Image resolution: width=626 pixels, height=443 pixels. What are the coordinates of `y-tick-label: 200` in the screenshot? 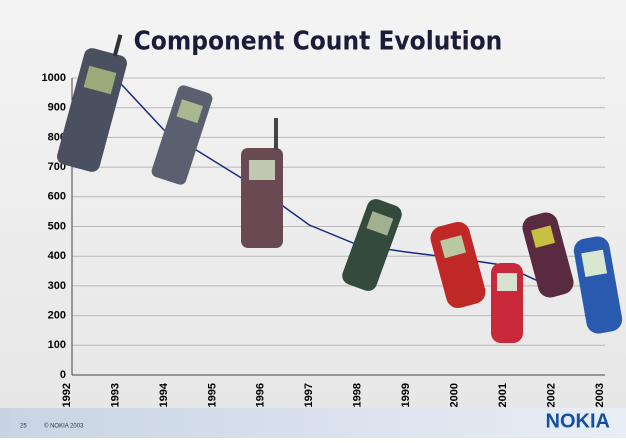 It's located at (57, 316).